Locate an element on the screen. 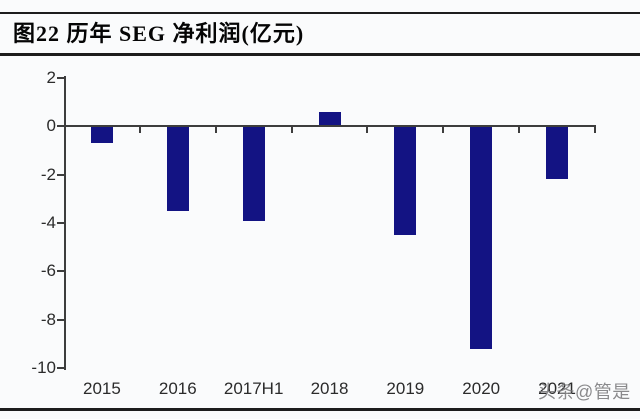 The image size is (640, 419). x-axis-line is located at coordinates (330, 126).